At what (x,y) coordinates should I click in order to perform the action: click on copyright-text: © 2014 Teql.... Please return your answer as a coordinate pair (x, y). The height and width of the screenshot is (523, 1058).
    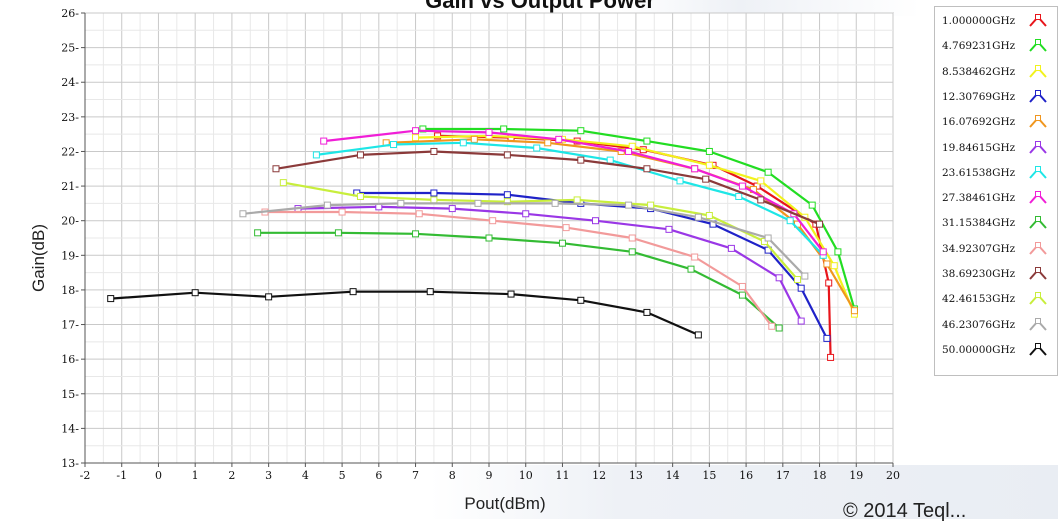
    Looking at the image, I should click on (905, 511).